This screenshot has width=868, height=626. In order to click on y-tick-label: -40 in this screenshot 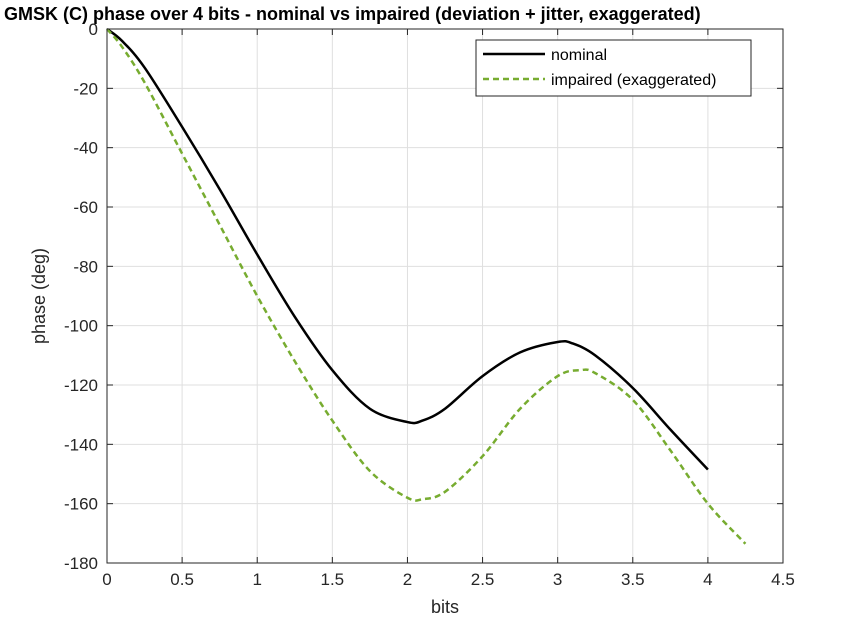, I will do `click(85, 148)`.